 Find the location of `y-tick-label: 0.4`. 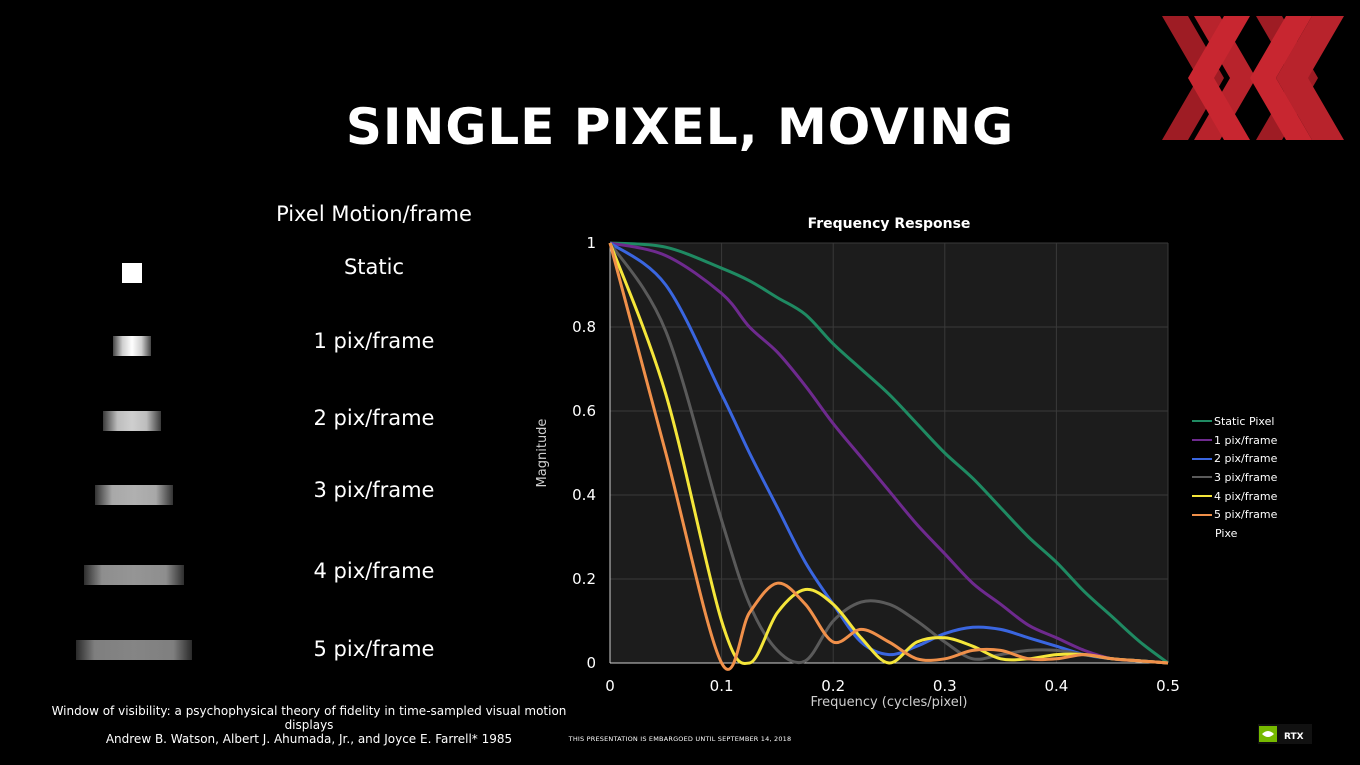

y-tick-label: 0.4 is located at coordinates (584, 495).